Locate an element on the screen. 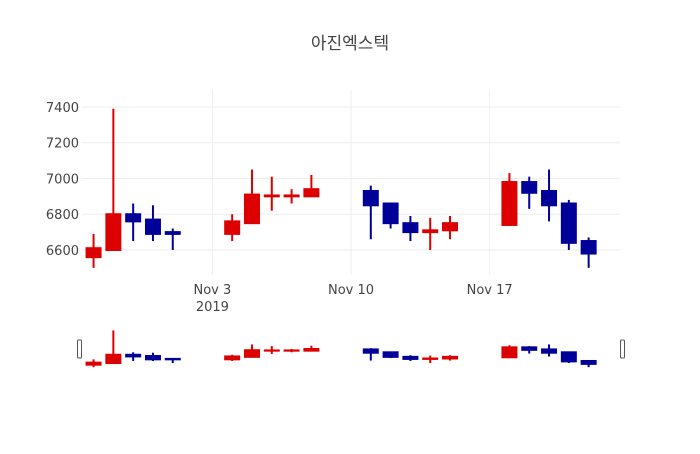 The image size is (700, 454). range-slider-bg is located at coordinates (351, 349).